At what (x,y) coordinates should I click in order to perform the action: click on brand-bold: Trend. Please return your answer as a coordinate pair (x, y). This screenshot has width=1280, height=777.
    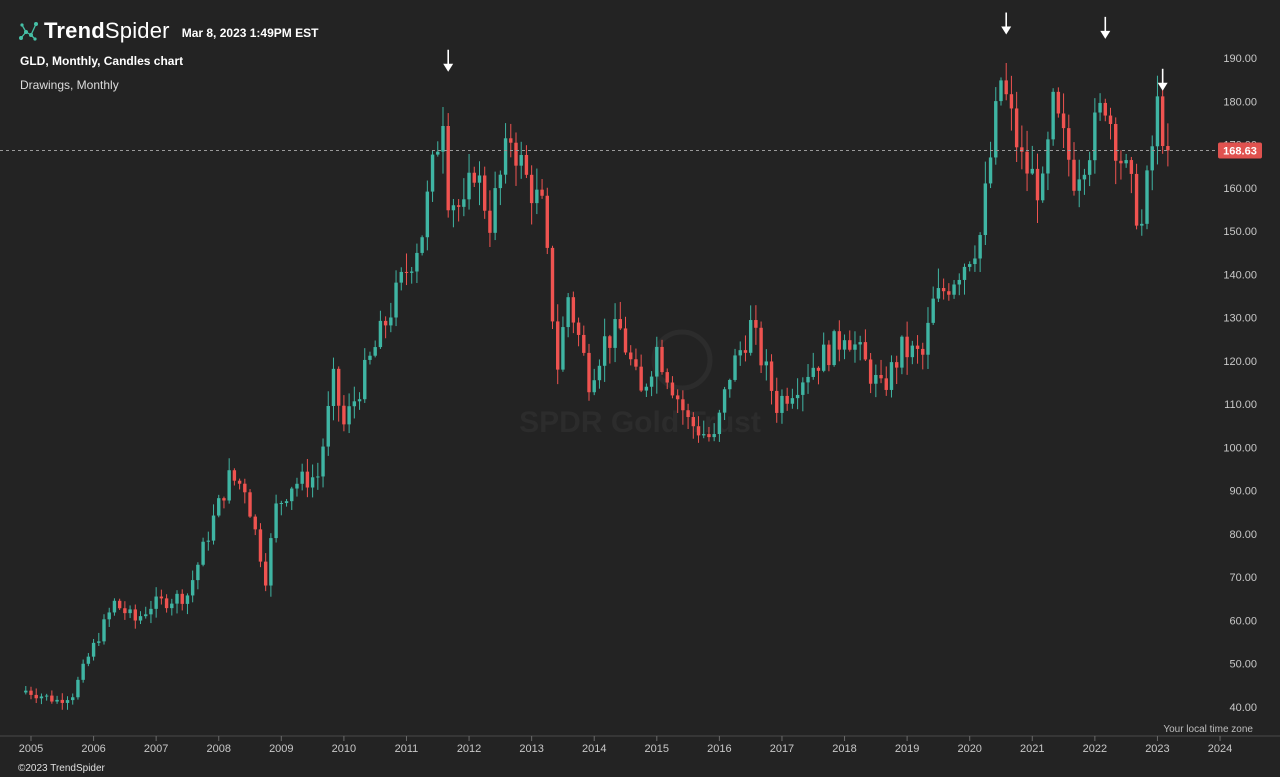
    Looking at the image, I should click on (74, 30).